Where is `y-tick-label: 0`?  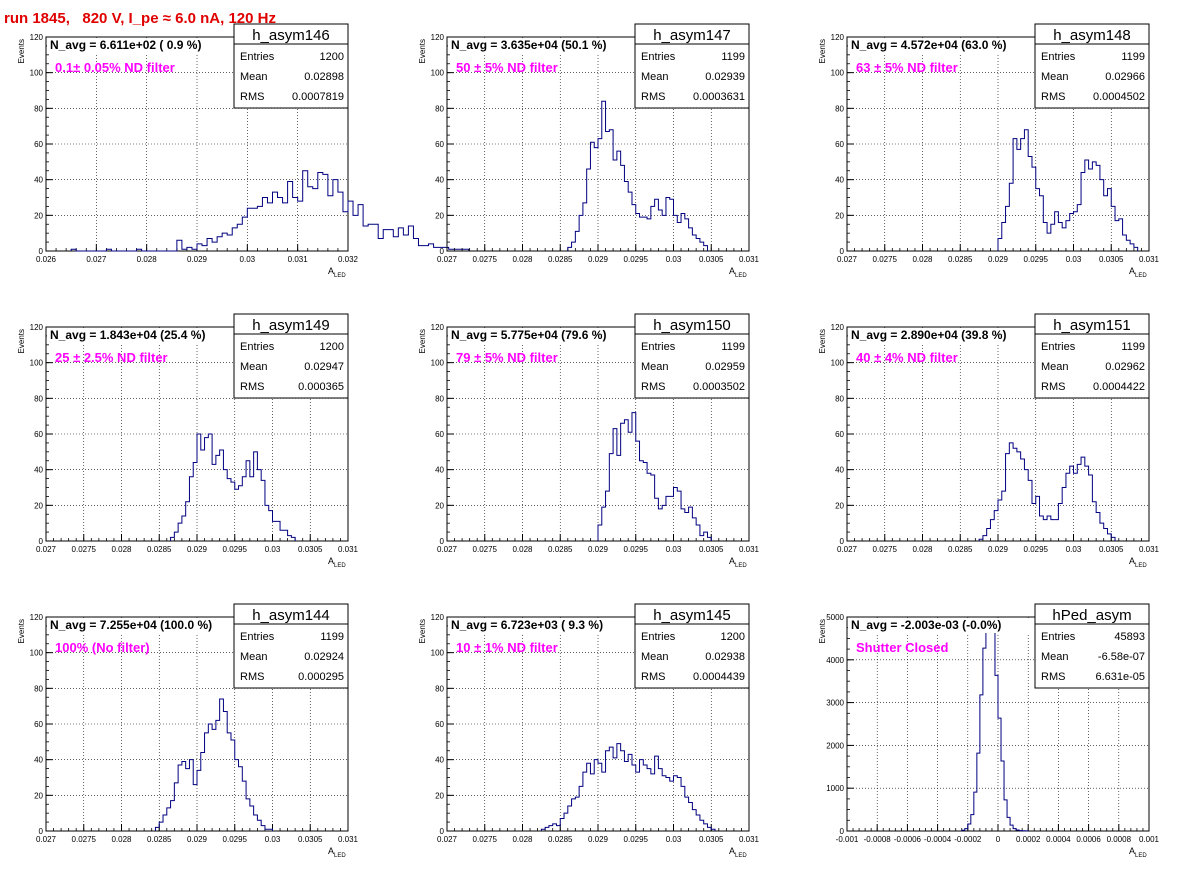 y-tick-label: 0 is located at coordinates (41, 251).